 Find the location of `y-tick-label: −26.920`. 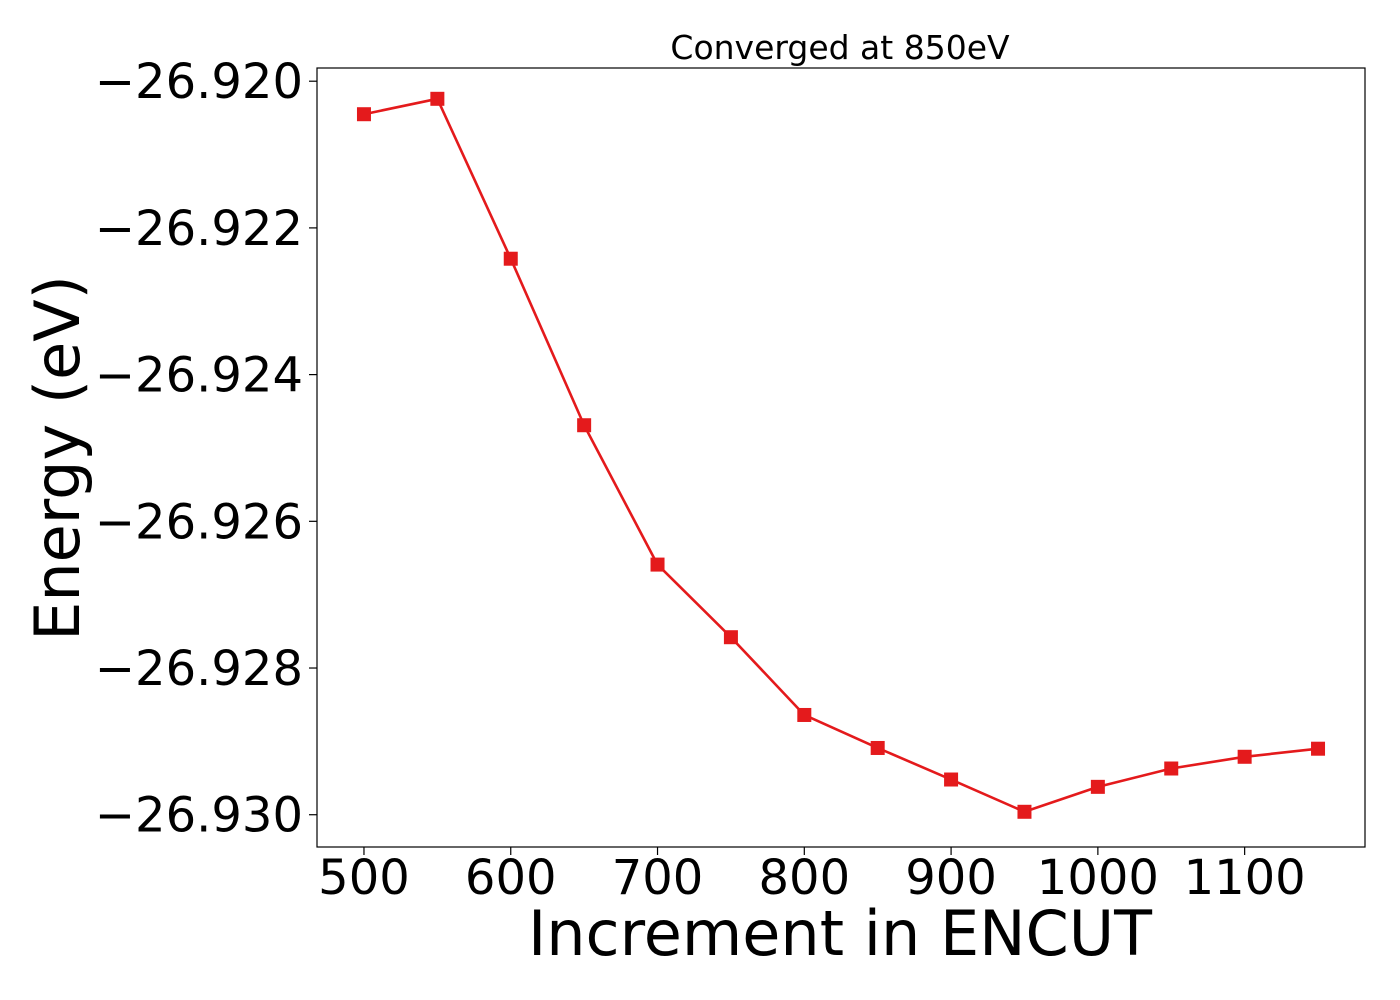

y-tick-label: −26.920 is located at coordinates (199, 82).